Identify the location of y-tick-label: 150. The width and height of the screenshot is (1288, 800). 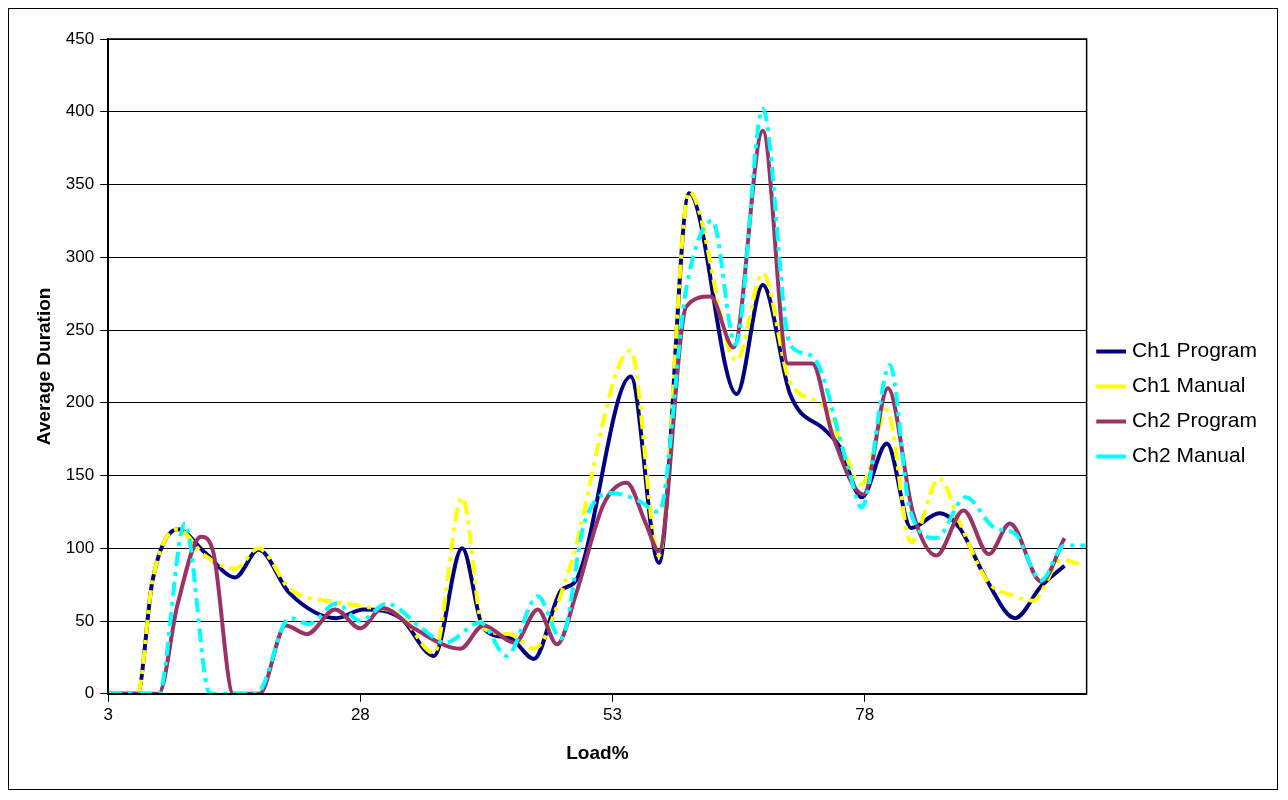
(80, 475).